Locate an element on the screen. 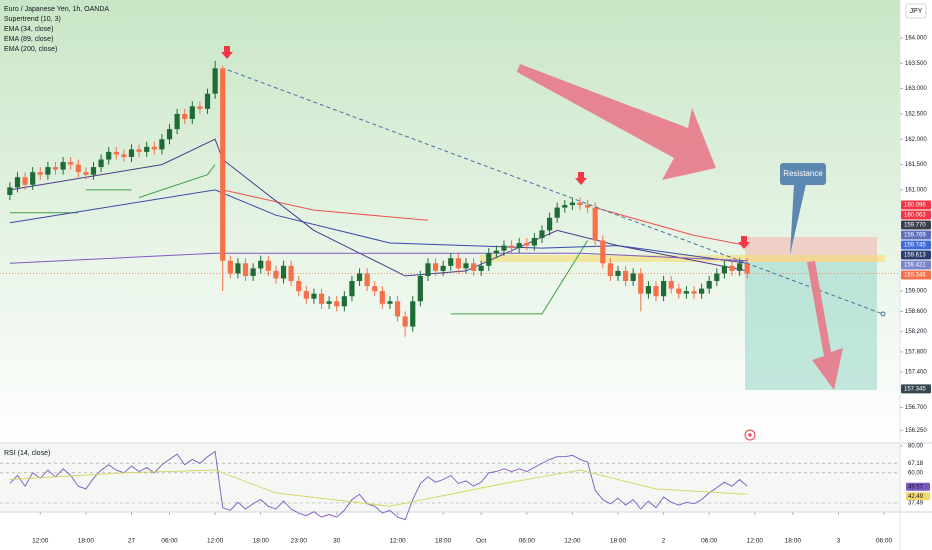 The image size is (932, 550). value-tag-label: 49.57 is located at coordinates (916, 487).